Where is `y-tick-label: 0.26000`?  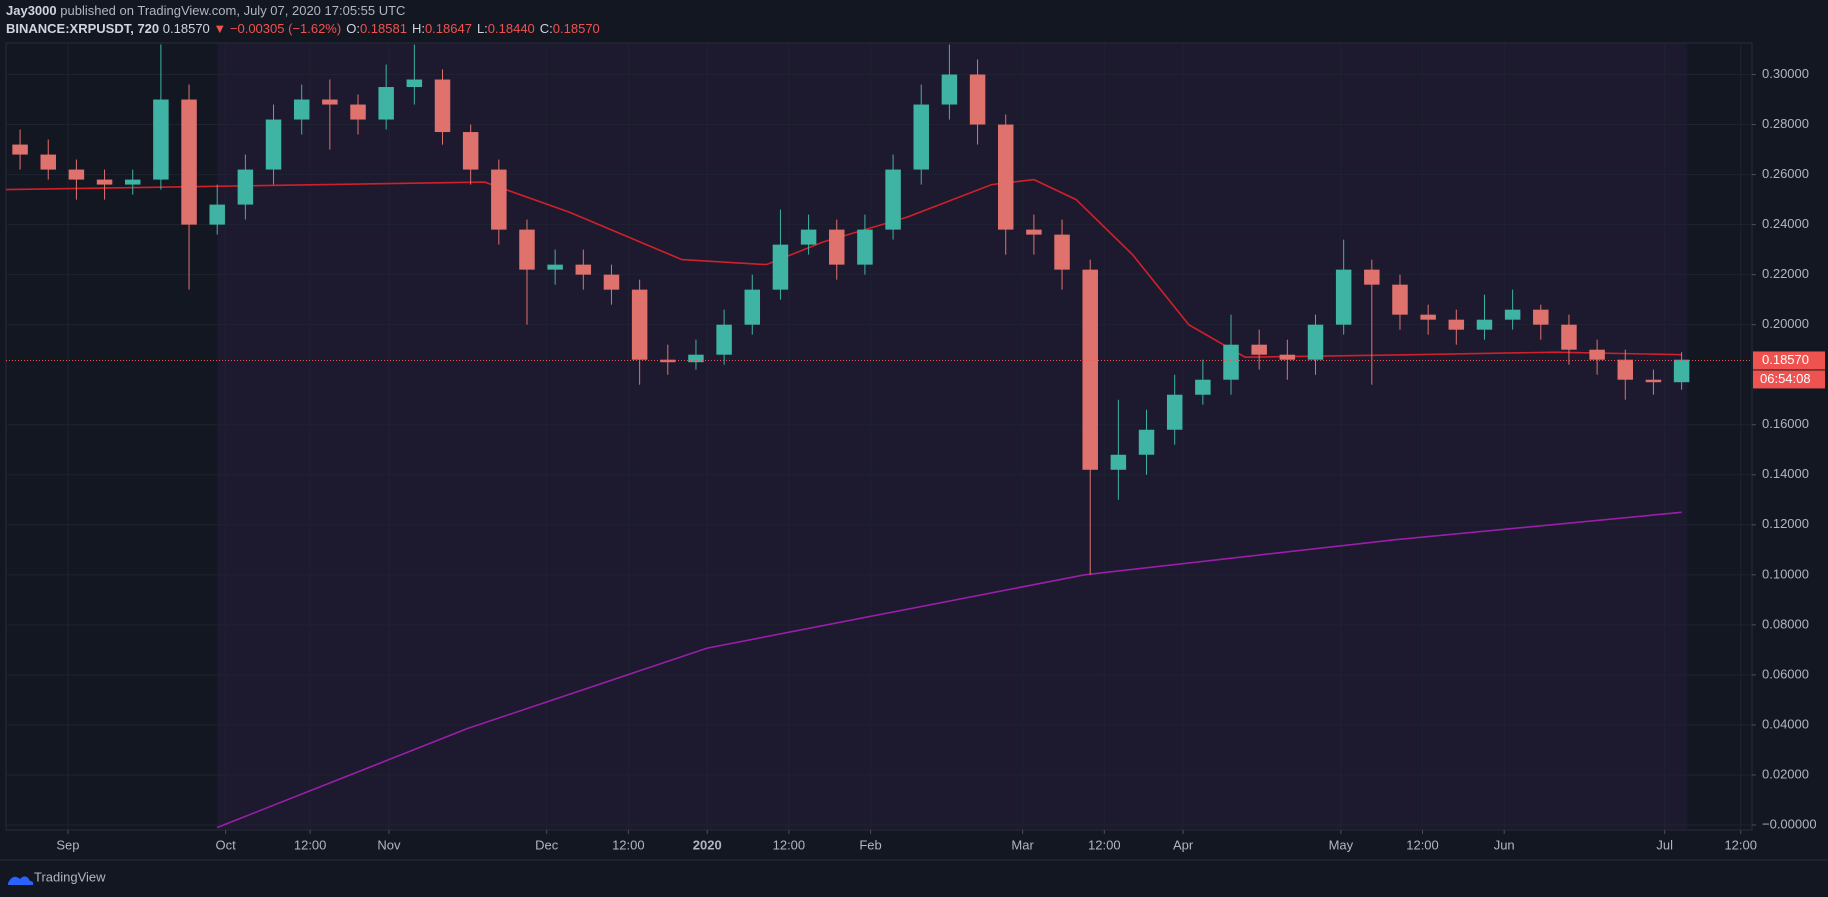 y-tick-label: 0.26000 is located at coordinates (1785, 173).